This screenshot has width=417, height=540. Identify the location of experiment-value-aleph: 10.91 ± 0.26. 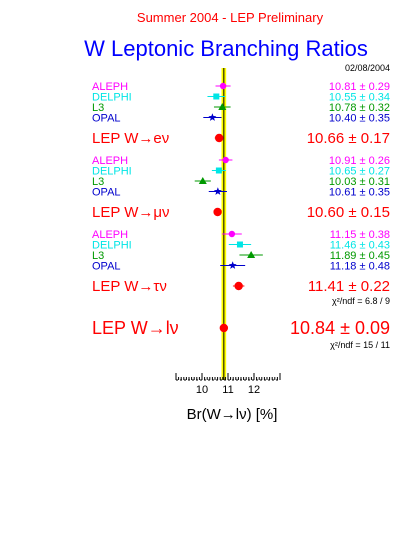
(359, 161).